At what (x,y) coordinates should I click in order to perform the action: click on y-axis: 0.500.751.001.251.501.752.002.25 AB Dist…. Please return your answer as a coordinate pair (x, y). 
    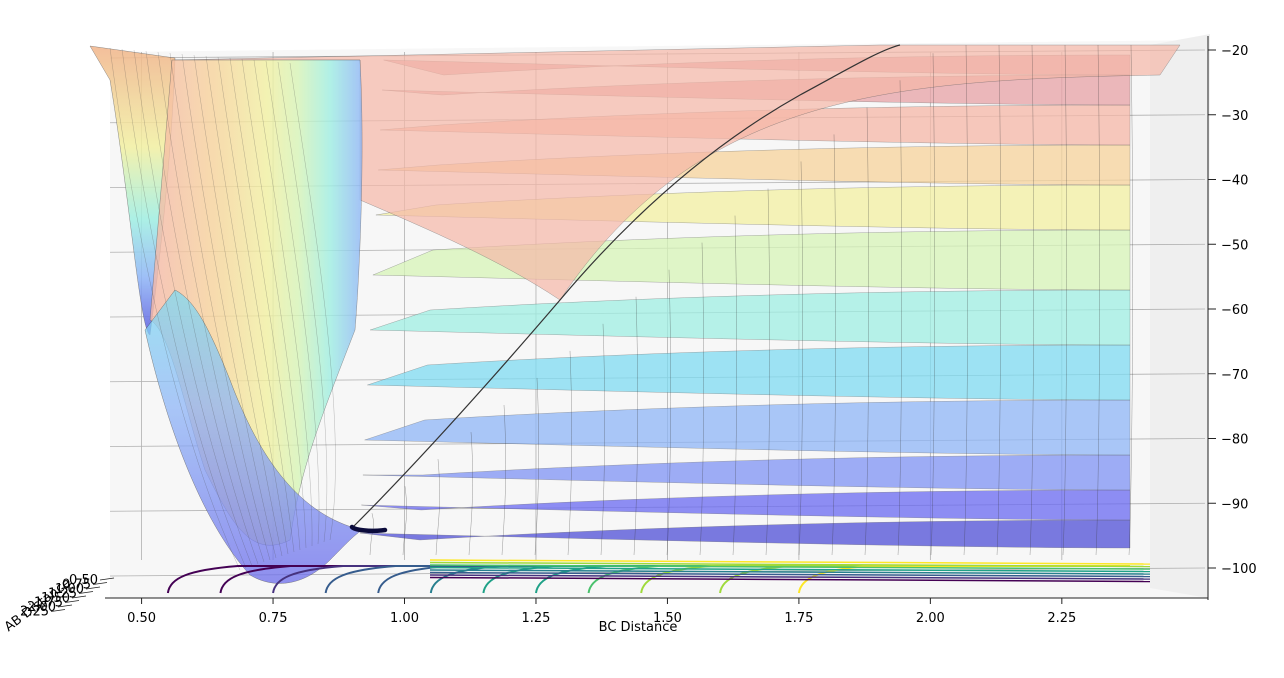
    Looking at the image, I should click on (58, 604).